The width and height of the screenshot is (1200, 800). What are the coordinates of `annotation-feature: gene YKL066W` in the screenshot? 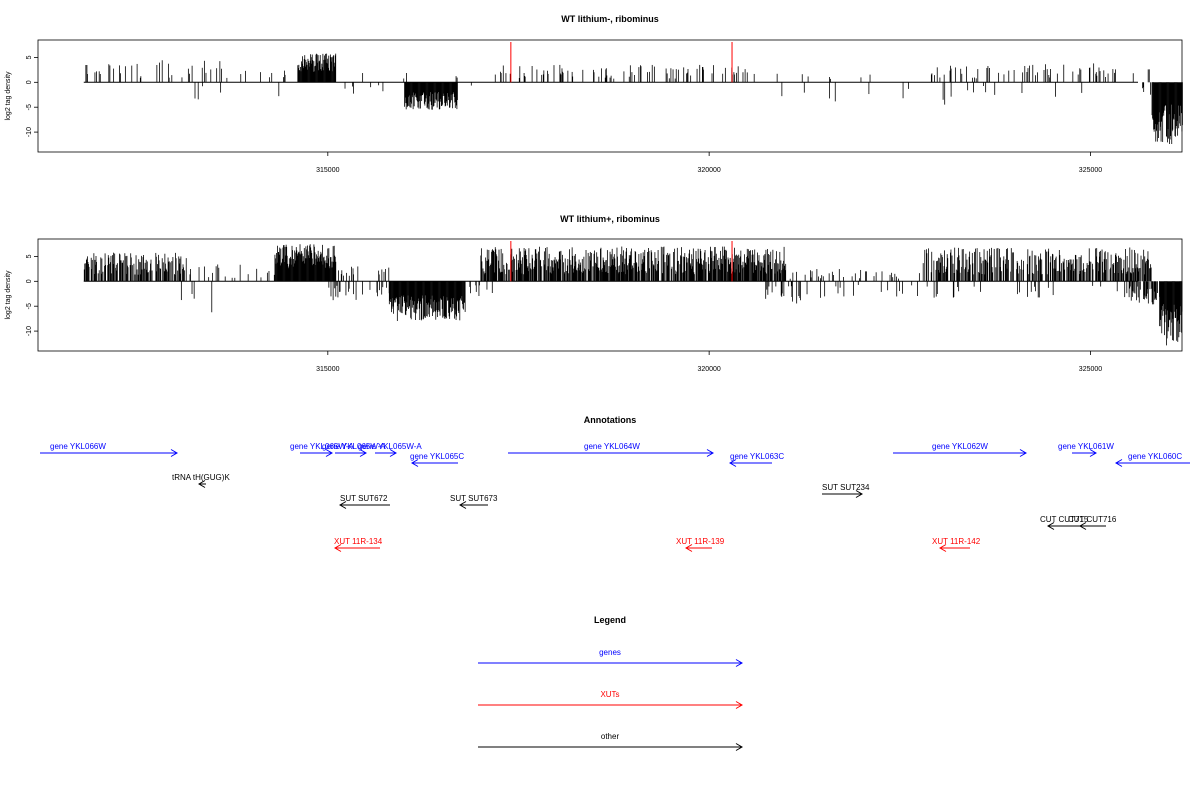 It's located at (109, 449).